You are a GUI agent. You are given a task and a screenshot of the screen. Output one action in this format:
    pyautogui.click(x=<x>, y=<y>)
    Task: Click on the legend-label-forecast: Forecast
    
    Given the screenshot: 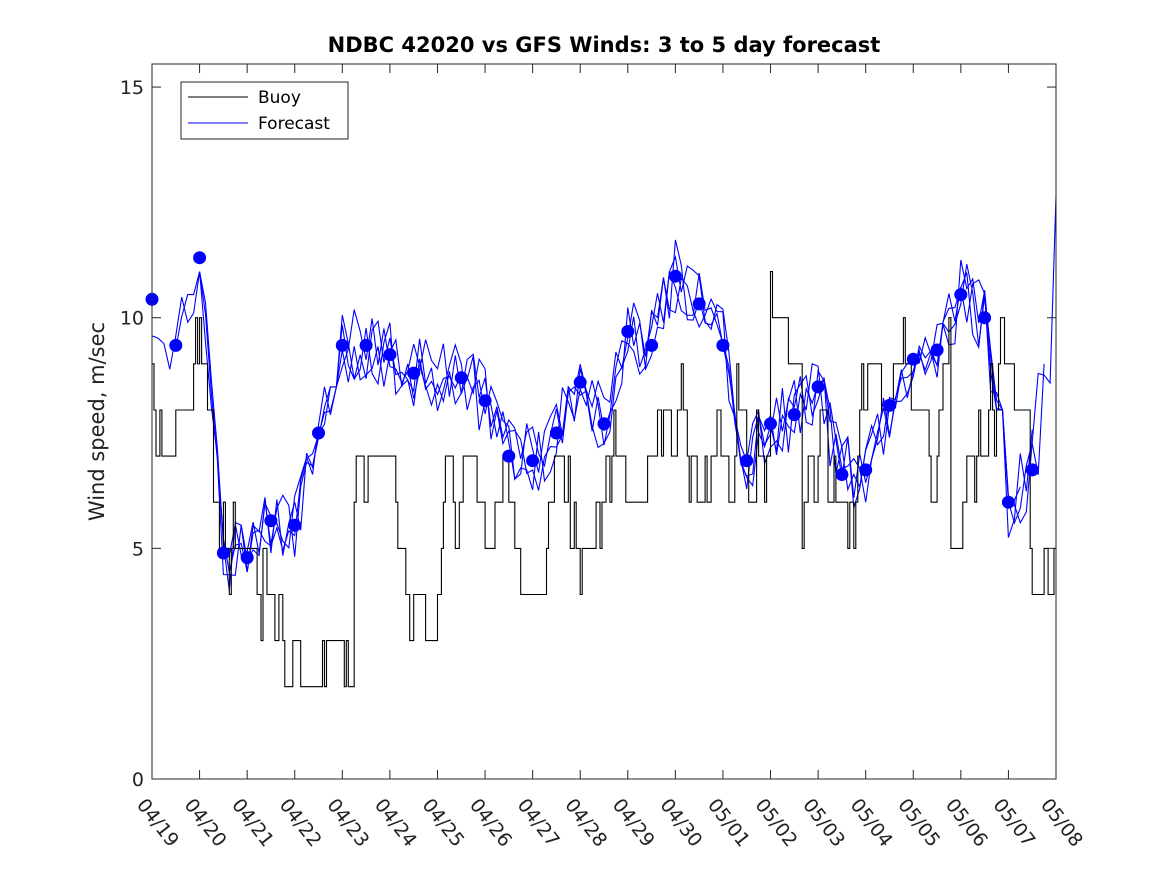 What is the action you would take?
    pyautogui.click(x=294, y=124)
    